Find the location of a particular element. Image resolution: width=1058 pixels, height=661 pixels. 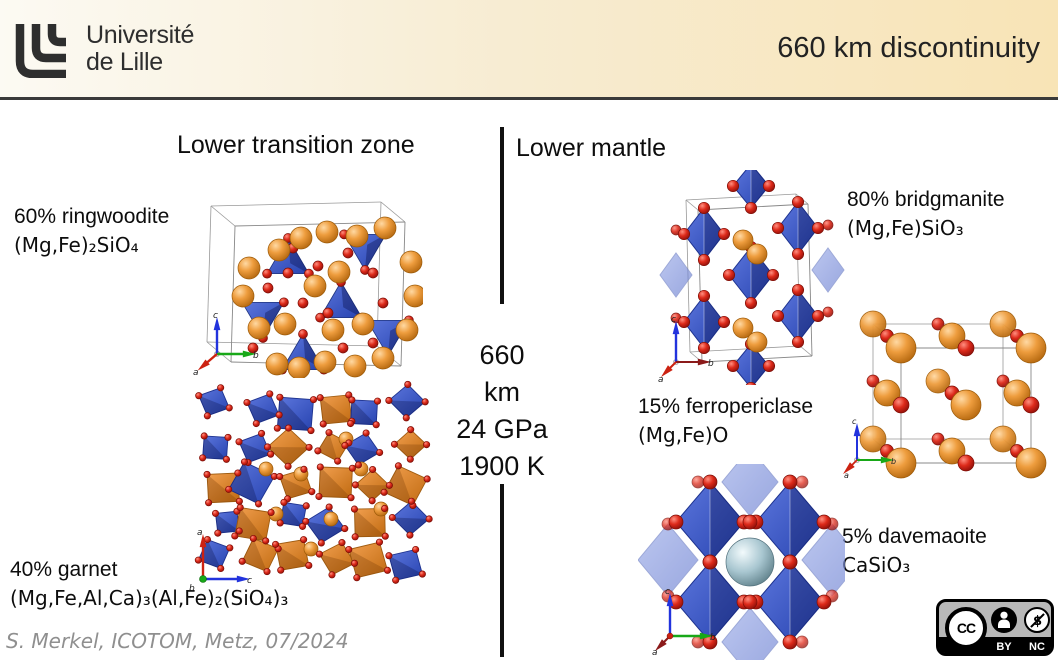

attribution-line: S. Merkel, ICOTOM, Metz, 07/2024 is located at coordinates (177, 641).